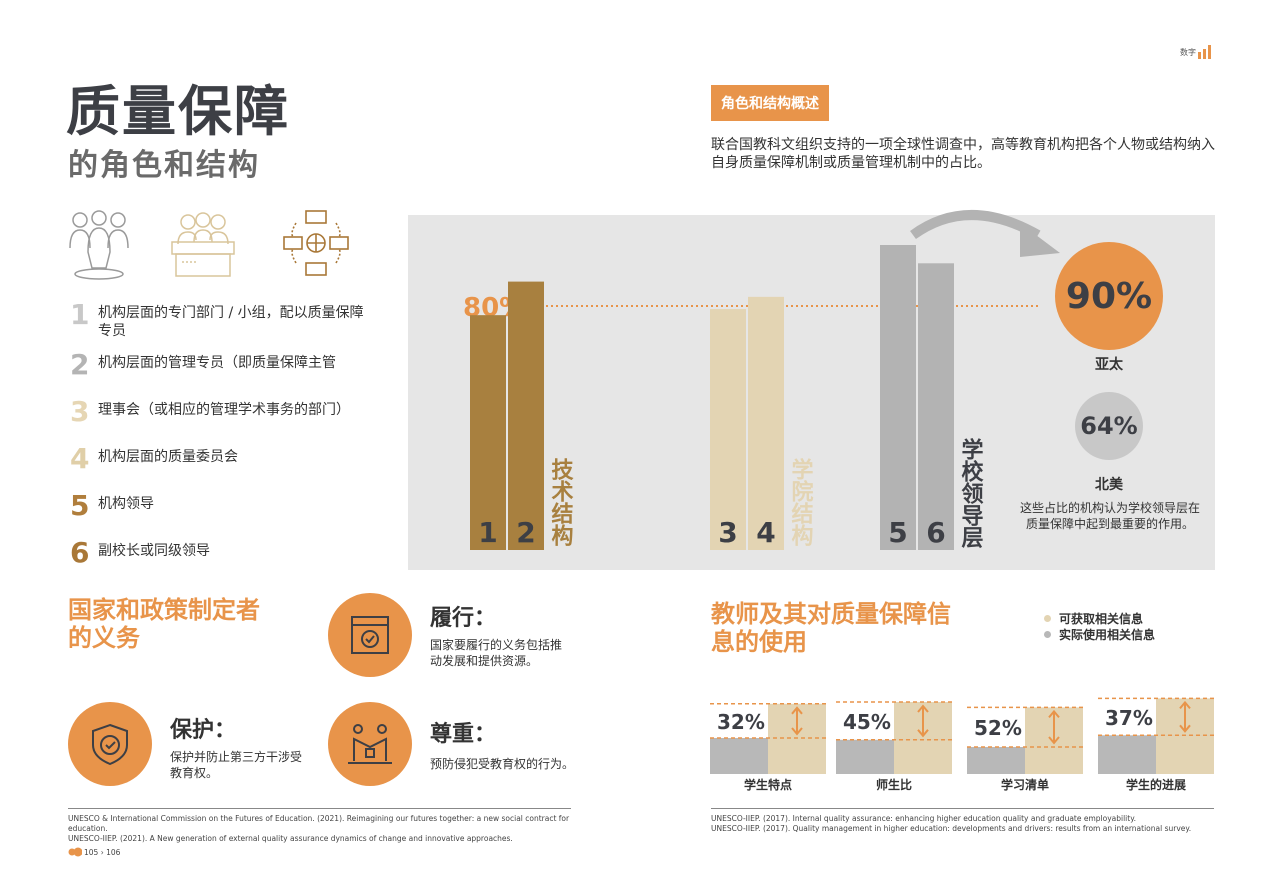 The image size is (1280, 896). What do you see at coordinates (487, 532) in the screenshot?
I see `bar-label: 1` at bounding box center [487, 532].